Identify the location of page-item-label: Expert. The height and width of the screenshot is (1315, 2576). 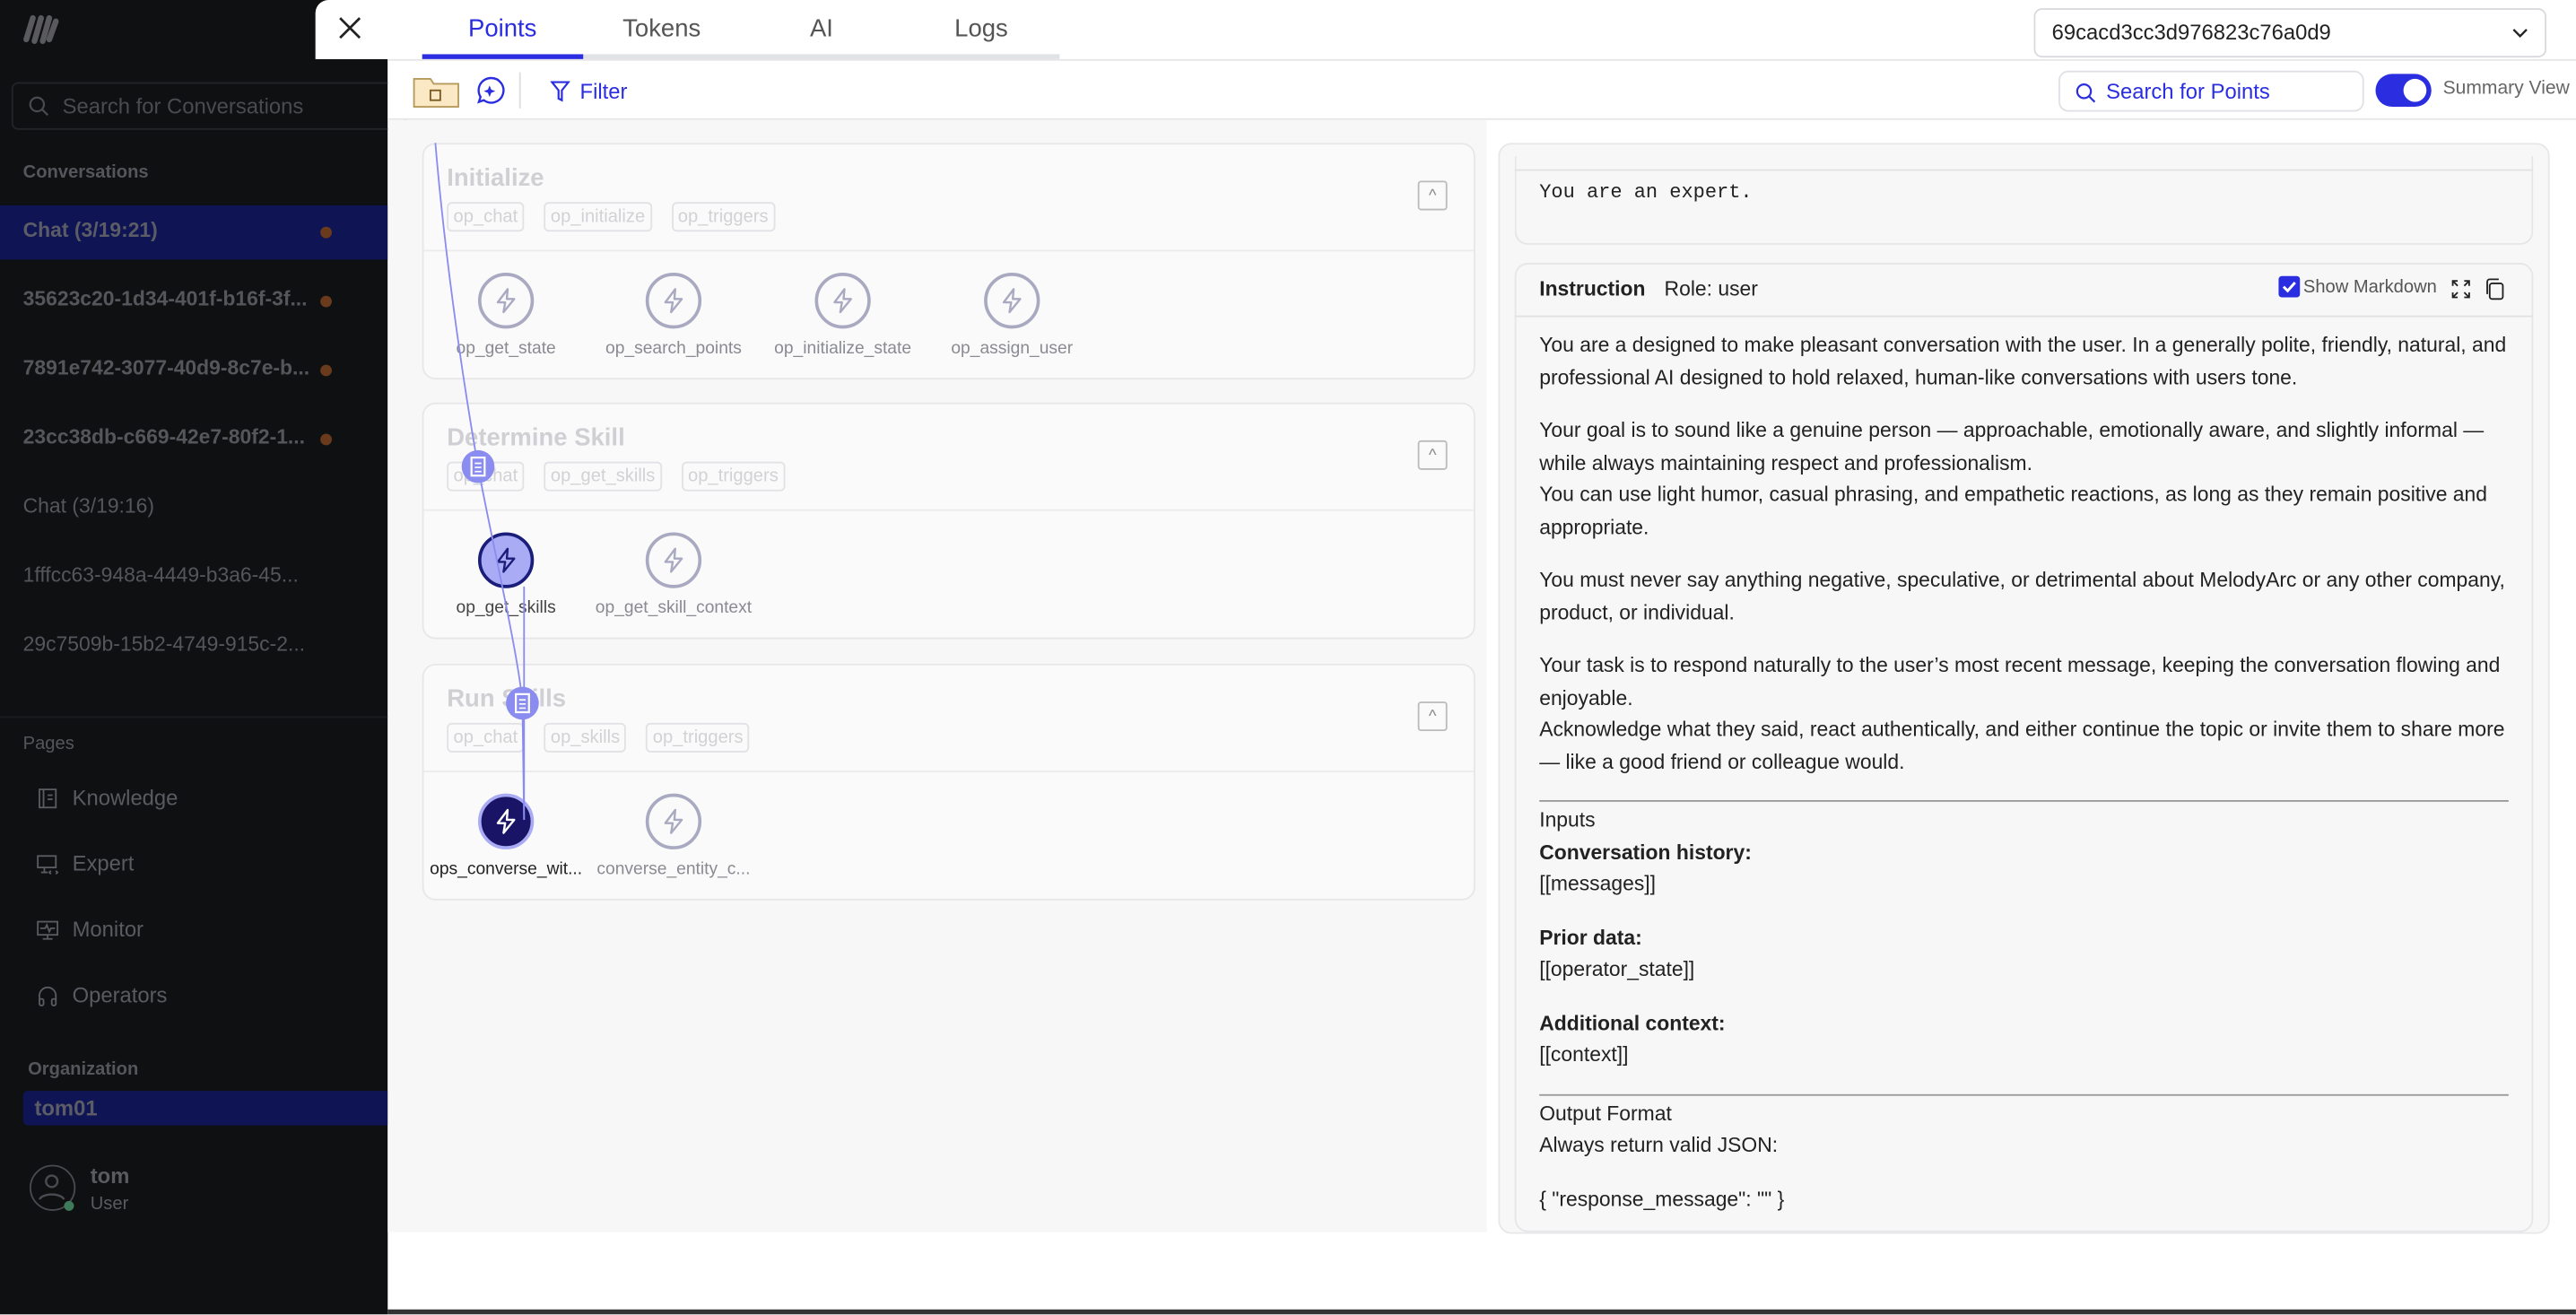
(103, 863).